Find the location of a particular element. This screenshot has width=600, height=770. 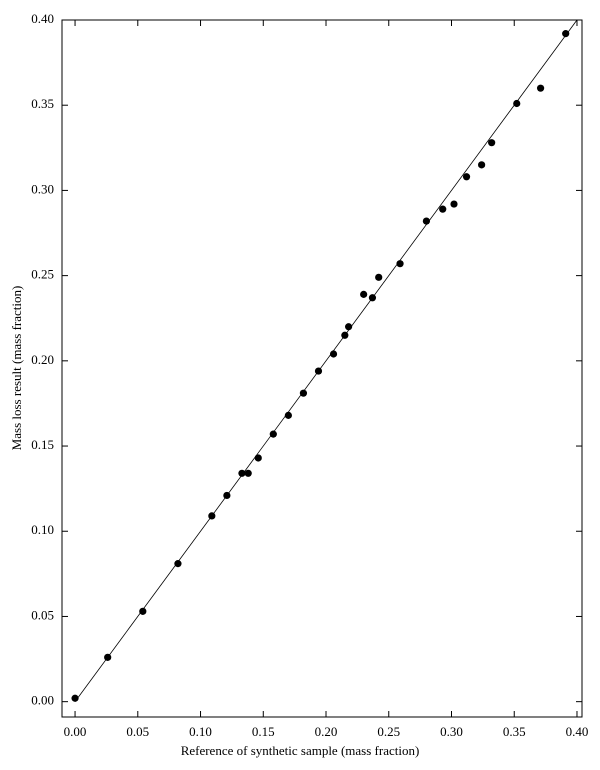

y-tick-label: 0.40 is located at coordinates (42, 18).